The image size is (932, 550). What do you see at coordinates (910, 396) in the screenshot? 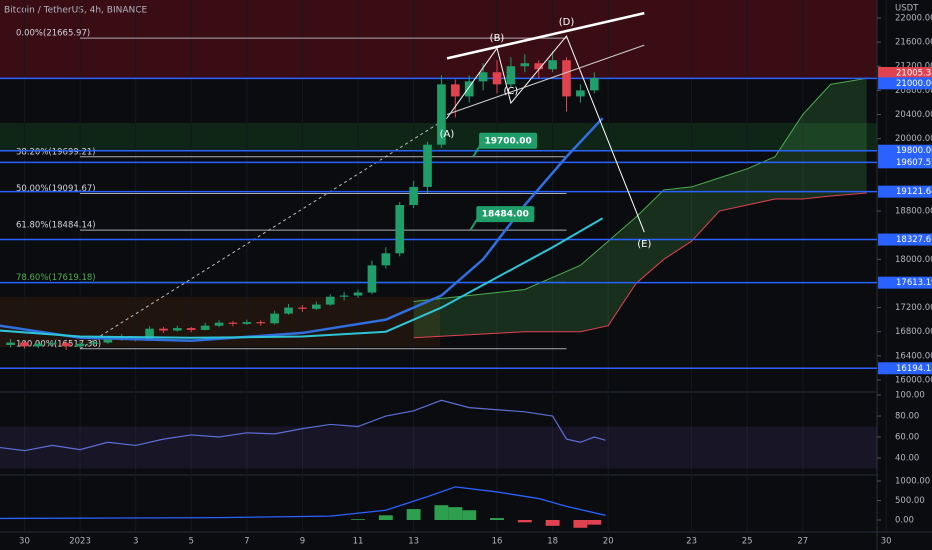
I see `y-tick-label: 100.00` at bounding box center [910, 396].